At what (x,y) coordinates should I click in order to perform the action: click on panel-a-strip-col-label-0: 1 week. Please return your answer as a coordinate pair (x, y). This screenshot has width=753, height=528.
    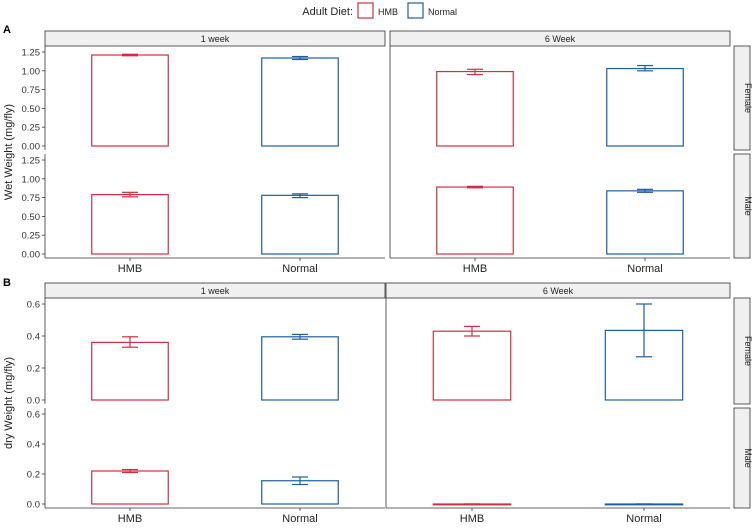
    Looking at the image, I should click on (215, 39).